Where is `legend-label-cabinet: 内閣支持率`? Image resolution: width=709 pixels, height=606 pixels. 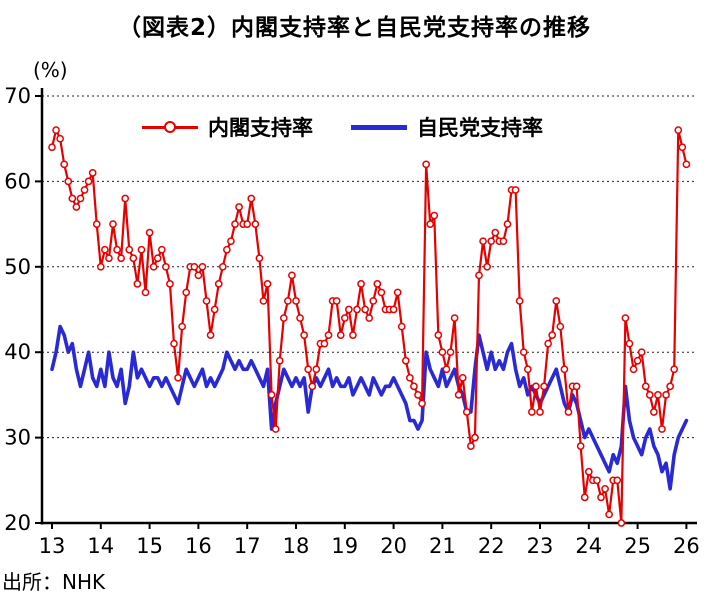
legend-label-cabinet: 内閣支持率 is located at coordinates (260, 128).